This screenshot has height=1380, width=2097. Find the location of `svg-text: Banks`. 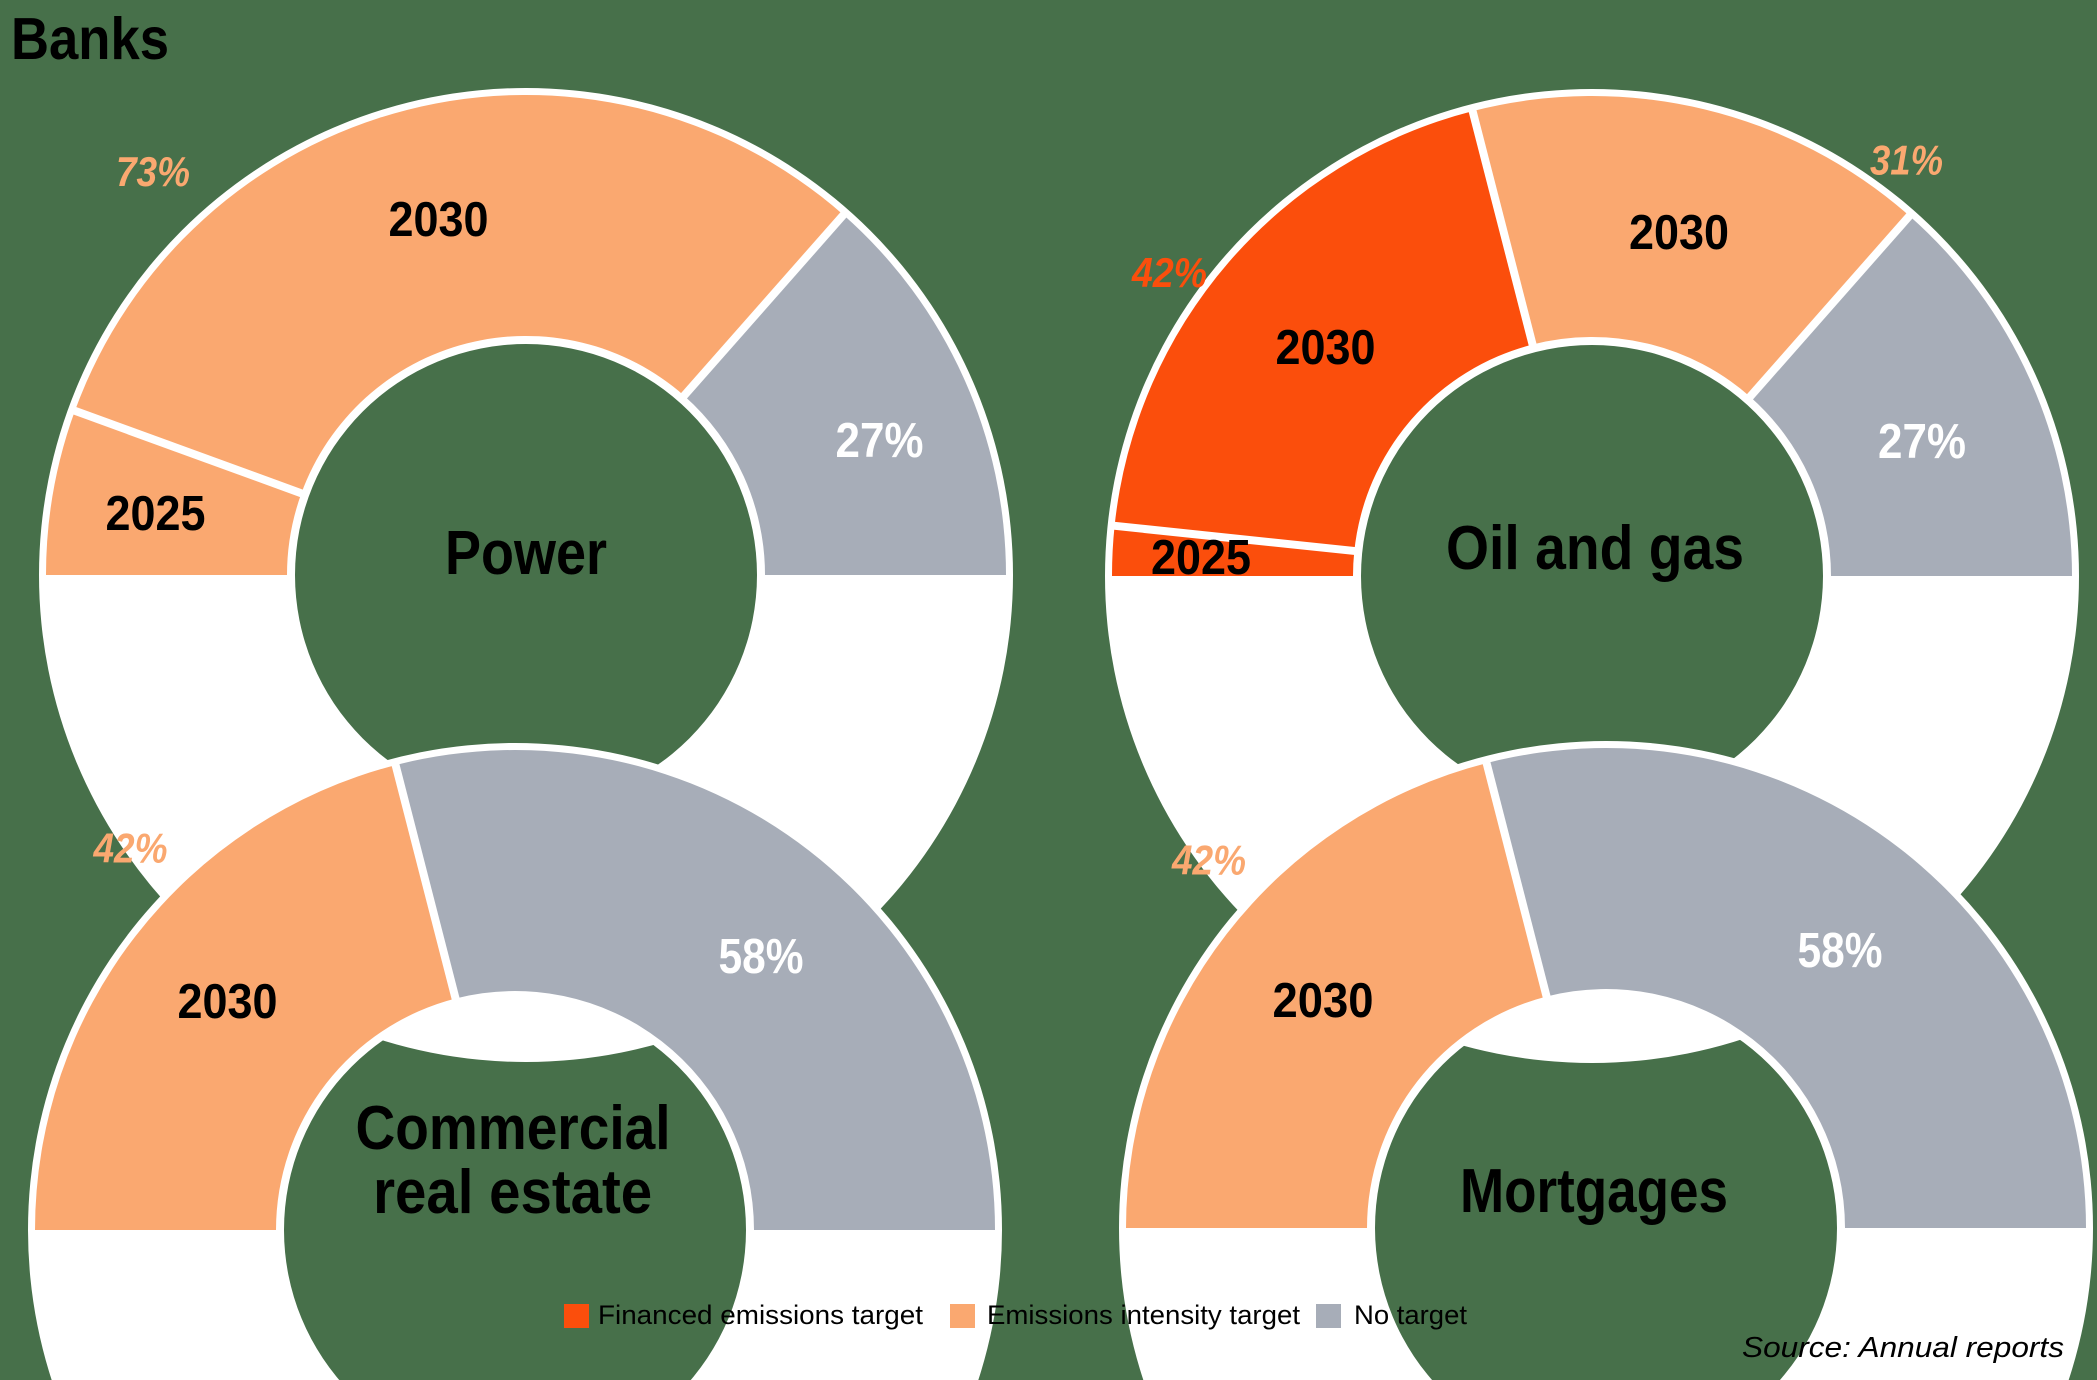

svg-text: Banks is located at coordinates (90, 39).